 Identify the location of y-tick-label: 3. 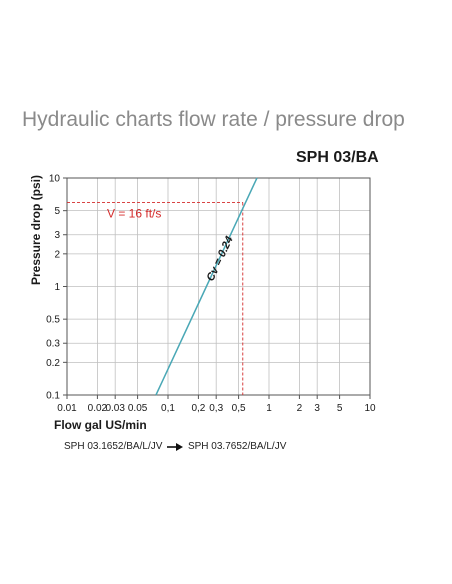
(57, 235).